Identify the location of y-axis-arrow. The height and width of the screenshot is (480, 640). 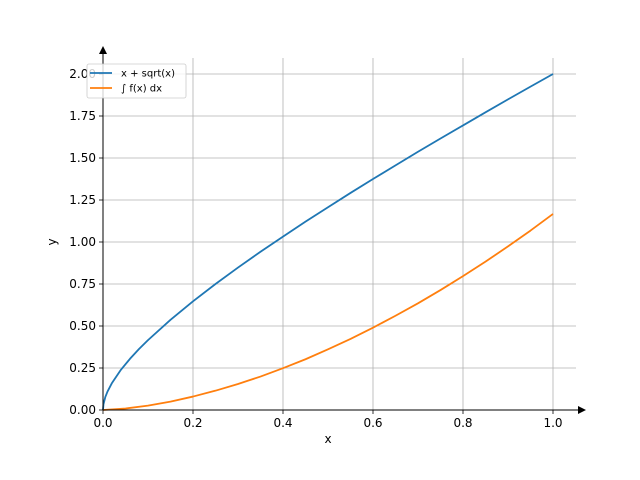
(103, 50).